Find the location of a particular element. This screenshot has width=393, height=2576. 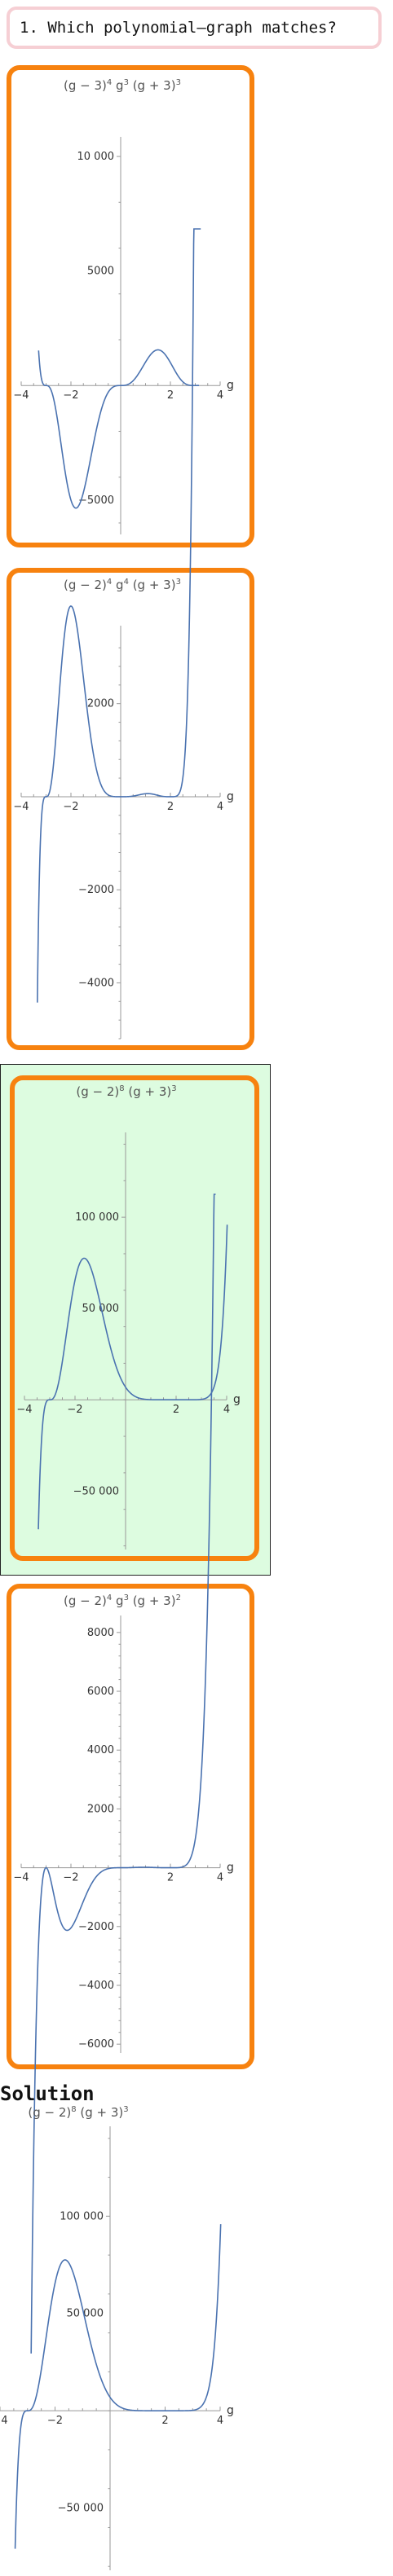

question-text: 1. Which polynomial–graph matches? is located at coordinates (178, 28).